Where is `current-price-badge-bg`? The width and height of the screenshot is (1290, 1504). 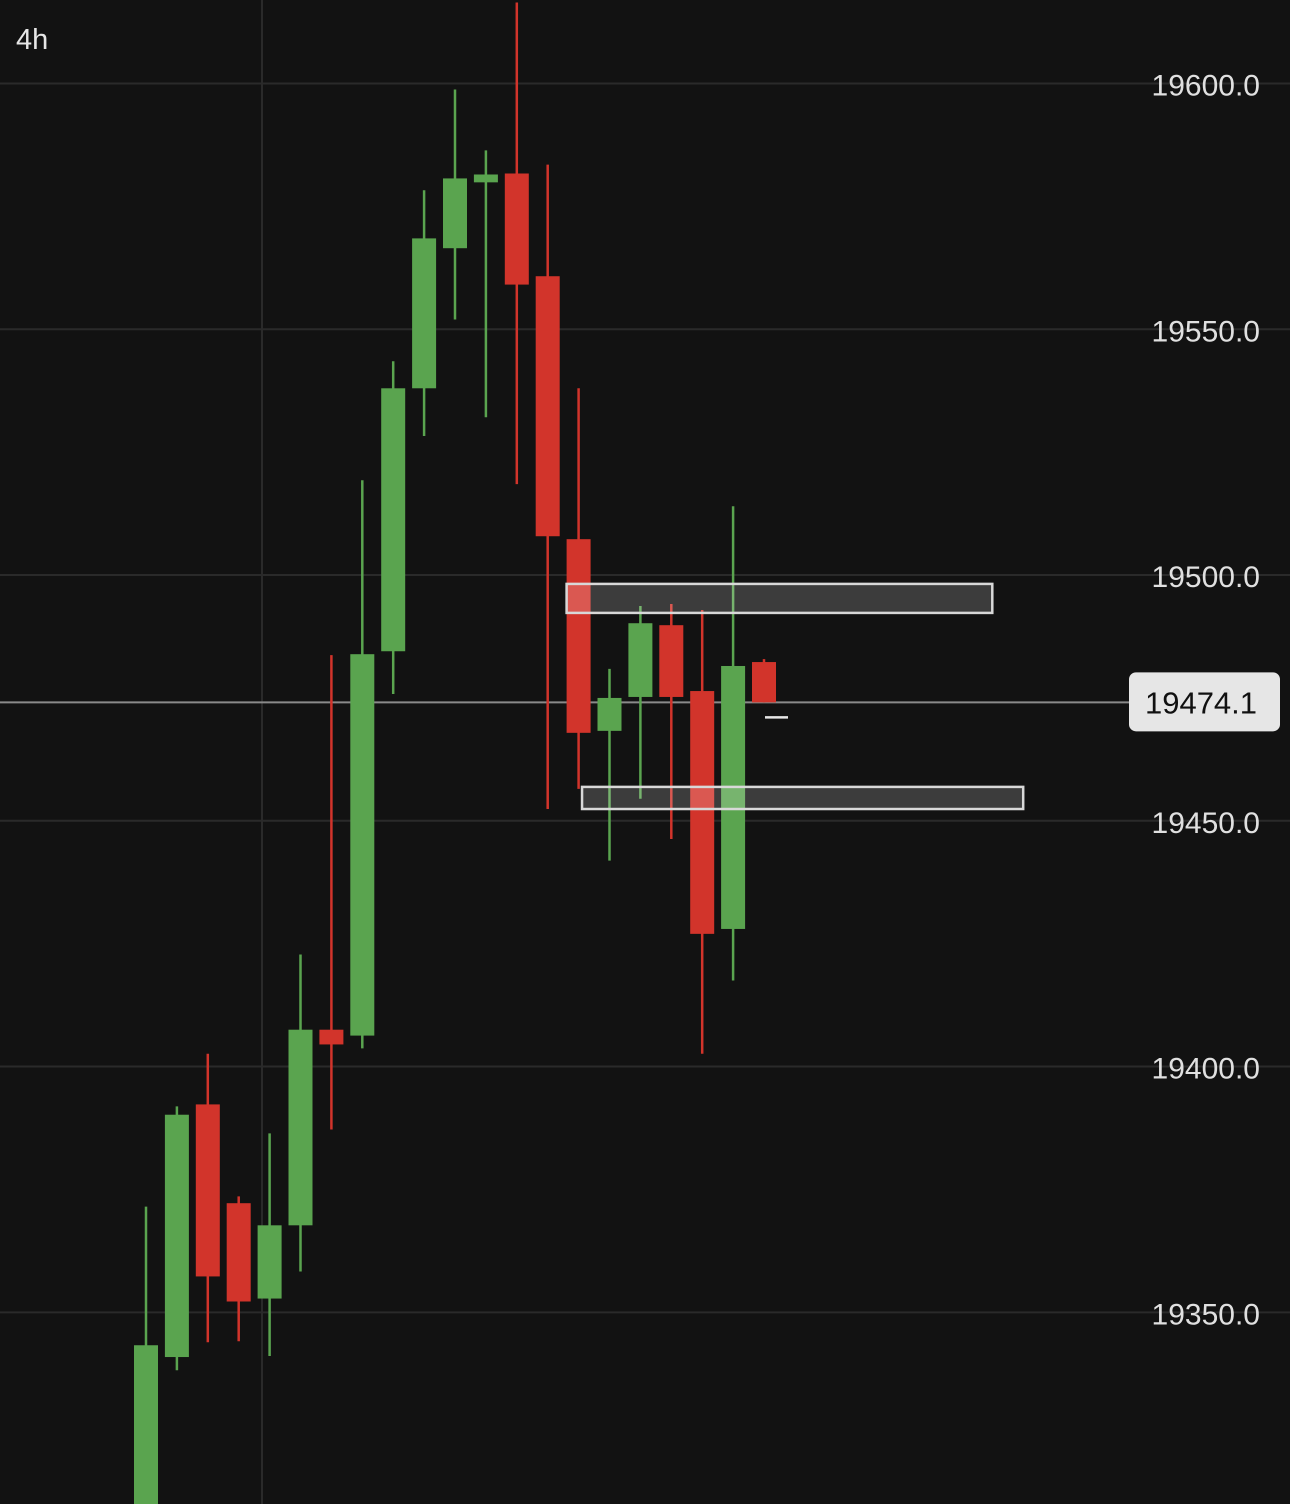
current-price-badge-bg is located at coordinates (1204, 702).